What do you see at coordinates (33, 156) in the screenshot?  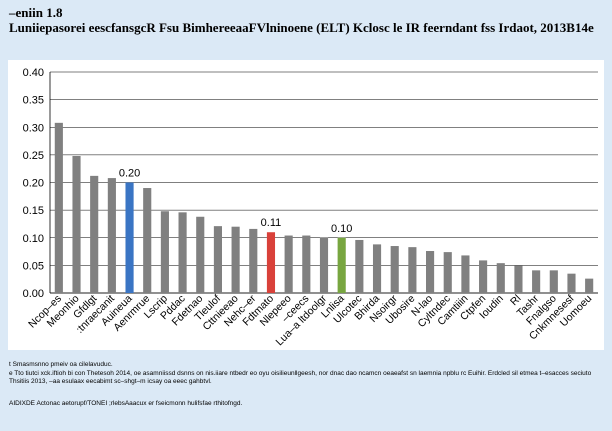 I see `y-tick-label: 0.25` at bounding box center [33, 156].